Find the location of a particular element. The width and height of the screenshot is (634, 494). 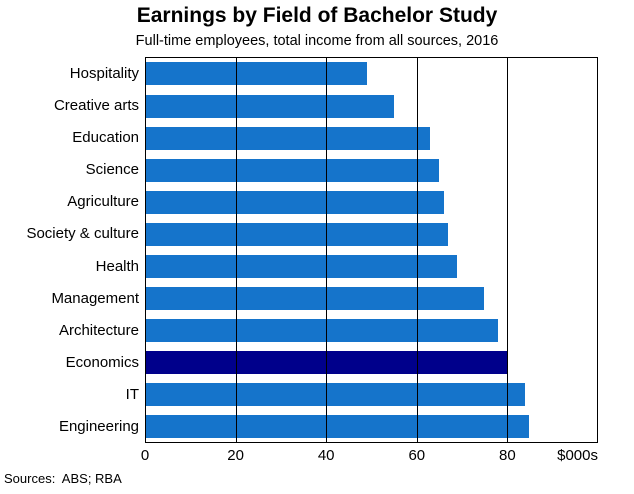

bar-education is located at coordinates (288, 138).